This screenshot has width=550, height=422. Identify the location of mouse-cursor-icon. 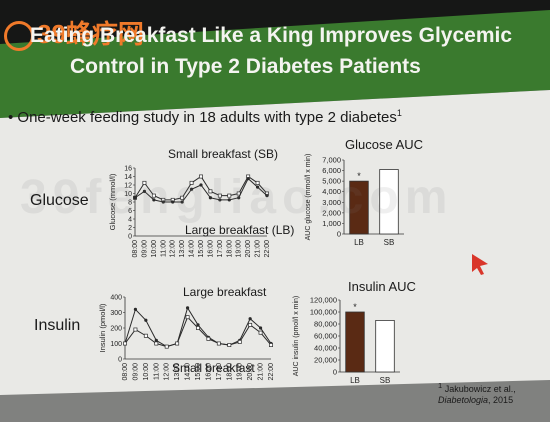
(480, 264).